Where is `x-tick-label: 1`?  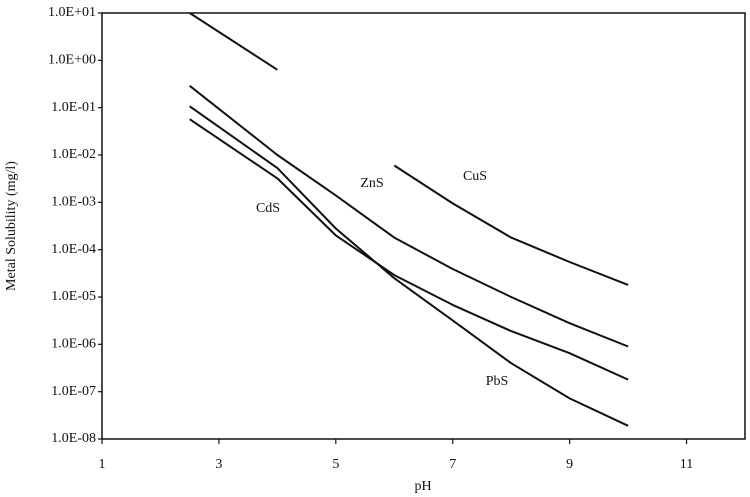
x-tick-label: 1 is located at coordinates (102, 464).